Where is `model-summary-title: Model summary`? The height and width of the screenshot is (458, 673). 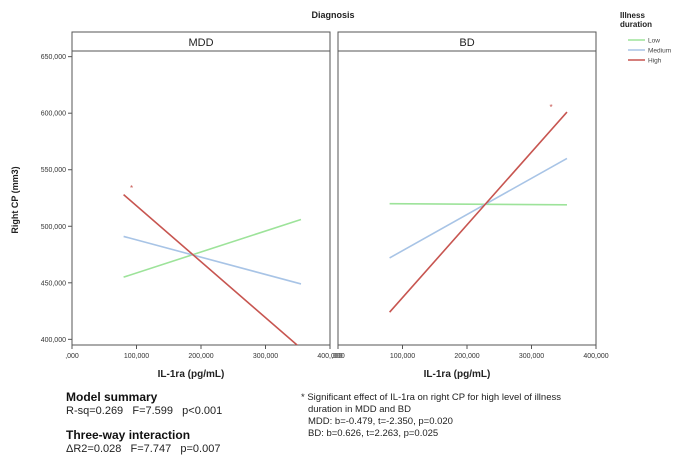 model-summary-title: Model summary is located at coordinates (112, 397).